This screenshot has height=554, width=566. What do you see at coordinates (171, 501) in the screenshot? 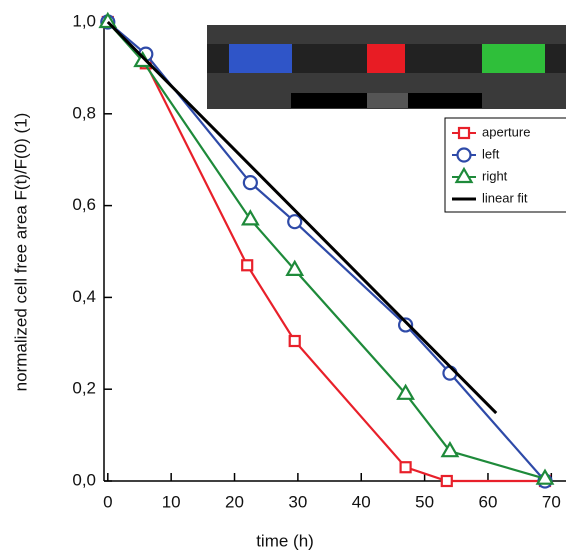
I see `x-tick-label: 10` at bounding box center [171, 501].